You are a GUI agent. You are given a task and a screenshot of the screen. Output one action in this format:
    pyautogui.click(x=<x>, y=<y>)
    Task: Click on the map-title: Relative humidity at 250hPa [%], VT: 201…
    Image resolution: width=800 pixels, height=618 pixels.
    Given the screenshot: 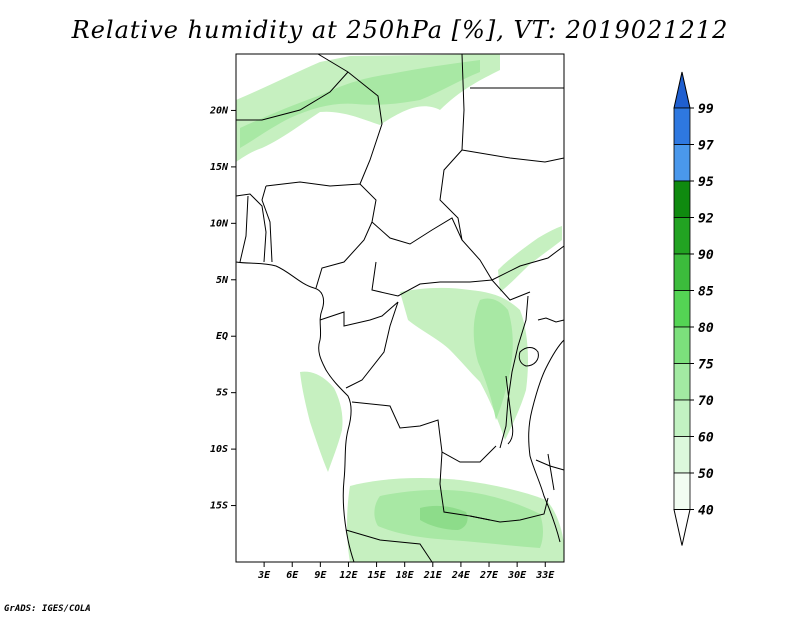 What is the action you would take?
    pyautogui.click(x=400, y=30)
    